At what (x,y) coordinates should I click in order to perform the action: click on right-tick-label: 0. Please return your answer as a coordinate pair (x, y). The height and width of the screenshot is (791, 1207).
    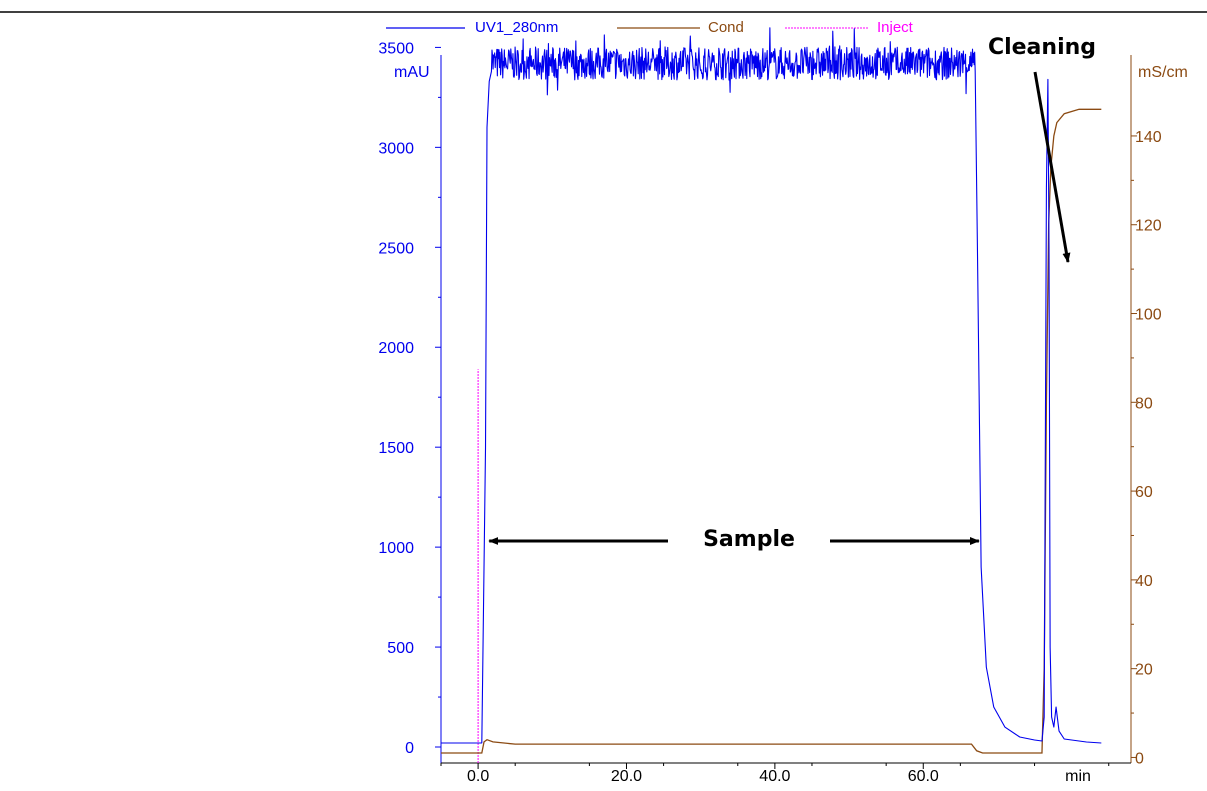
    Looking at the image, I should click on (1139, 758).